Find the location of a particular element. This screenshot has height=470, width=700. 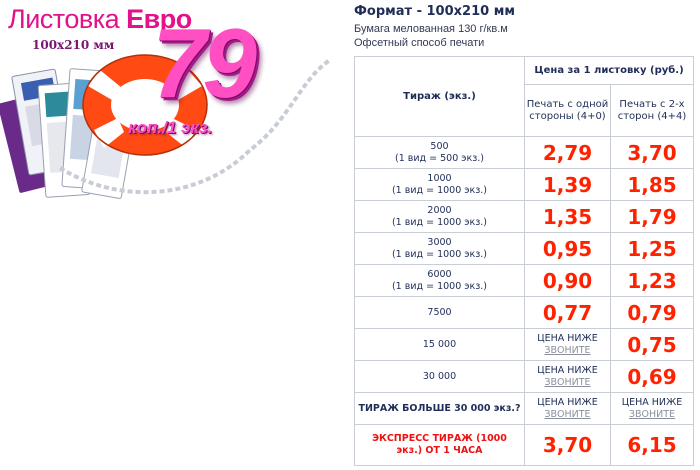

quantity-cell: 3000 (1 вид = 1000 экз.) is located at coordinates (439, 248).